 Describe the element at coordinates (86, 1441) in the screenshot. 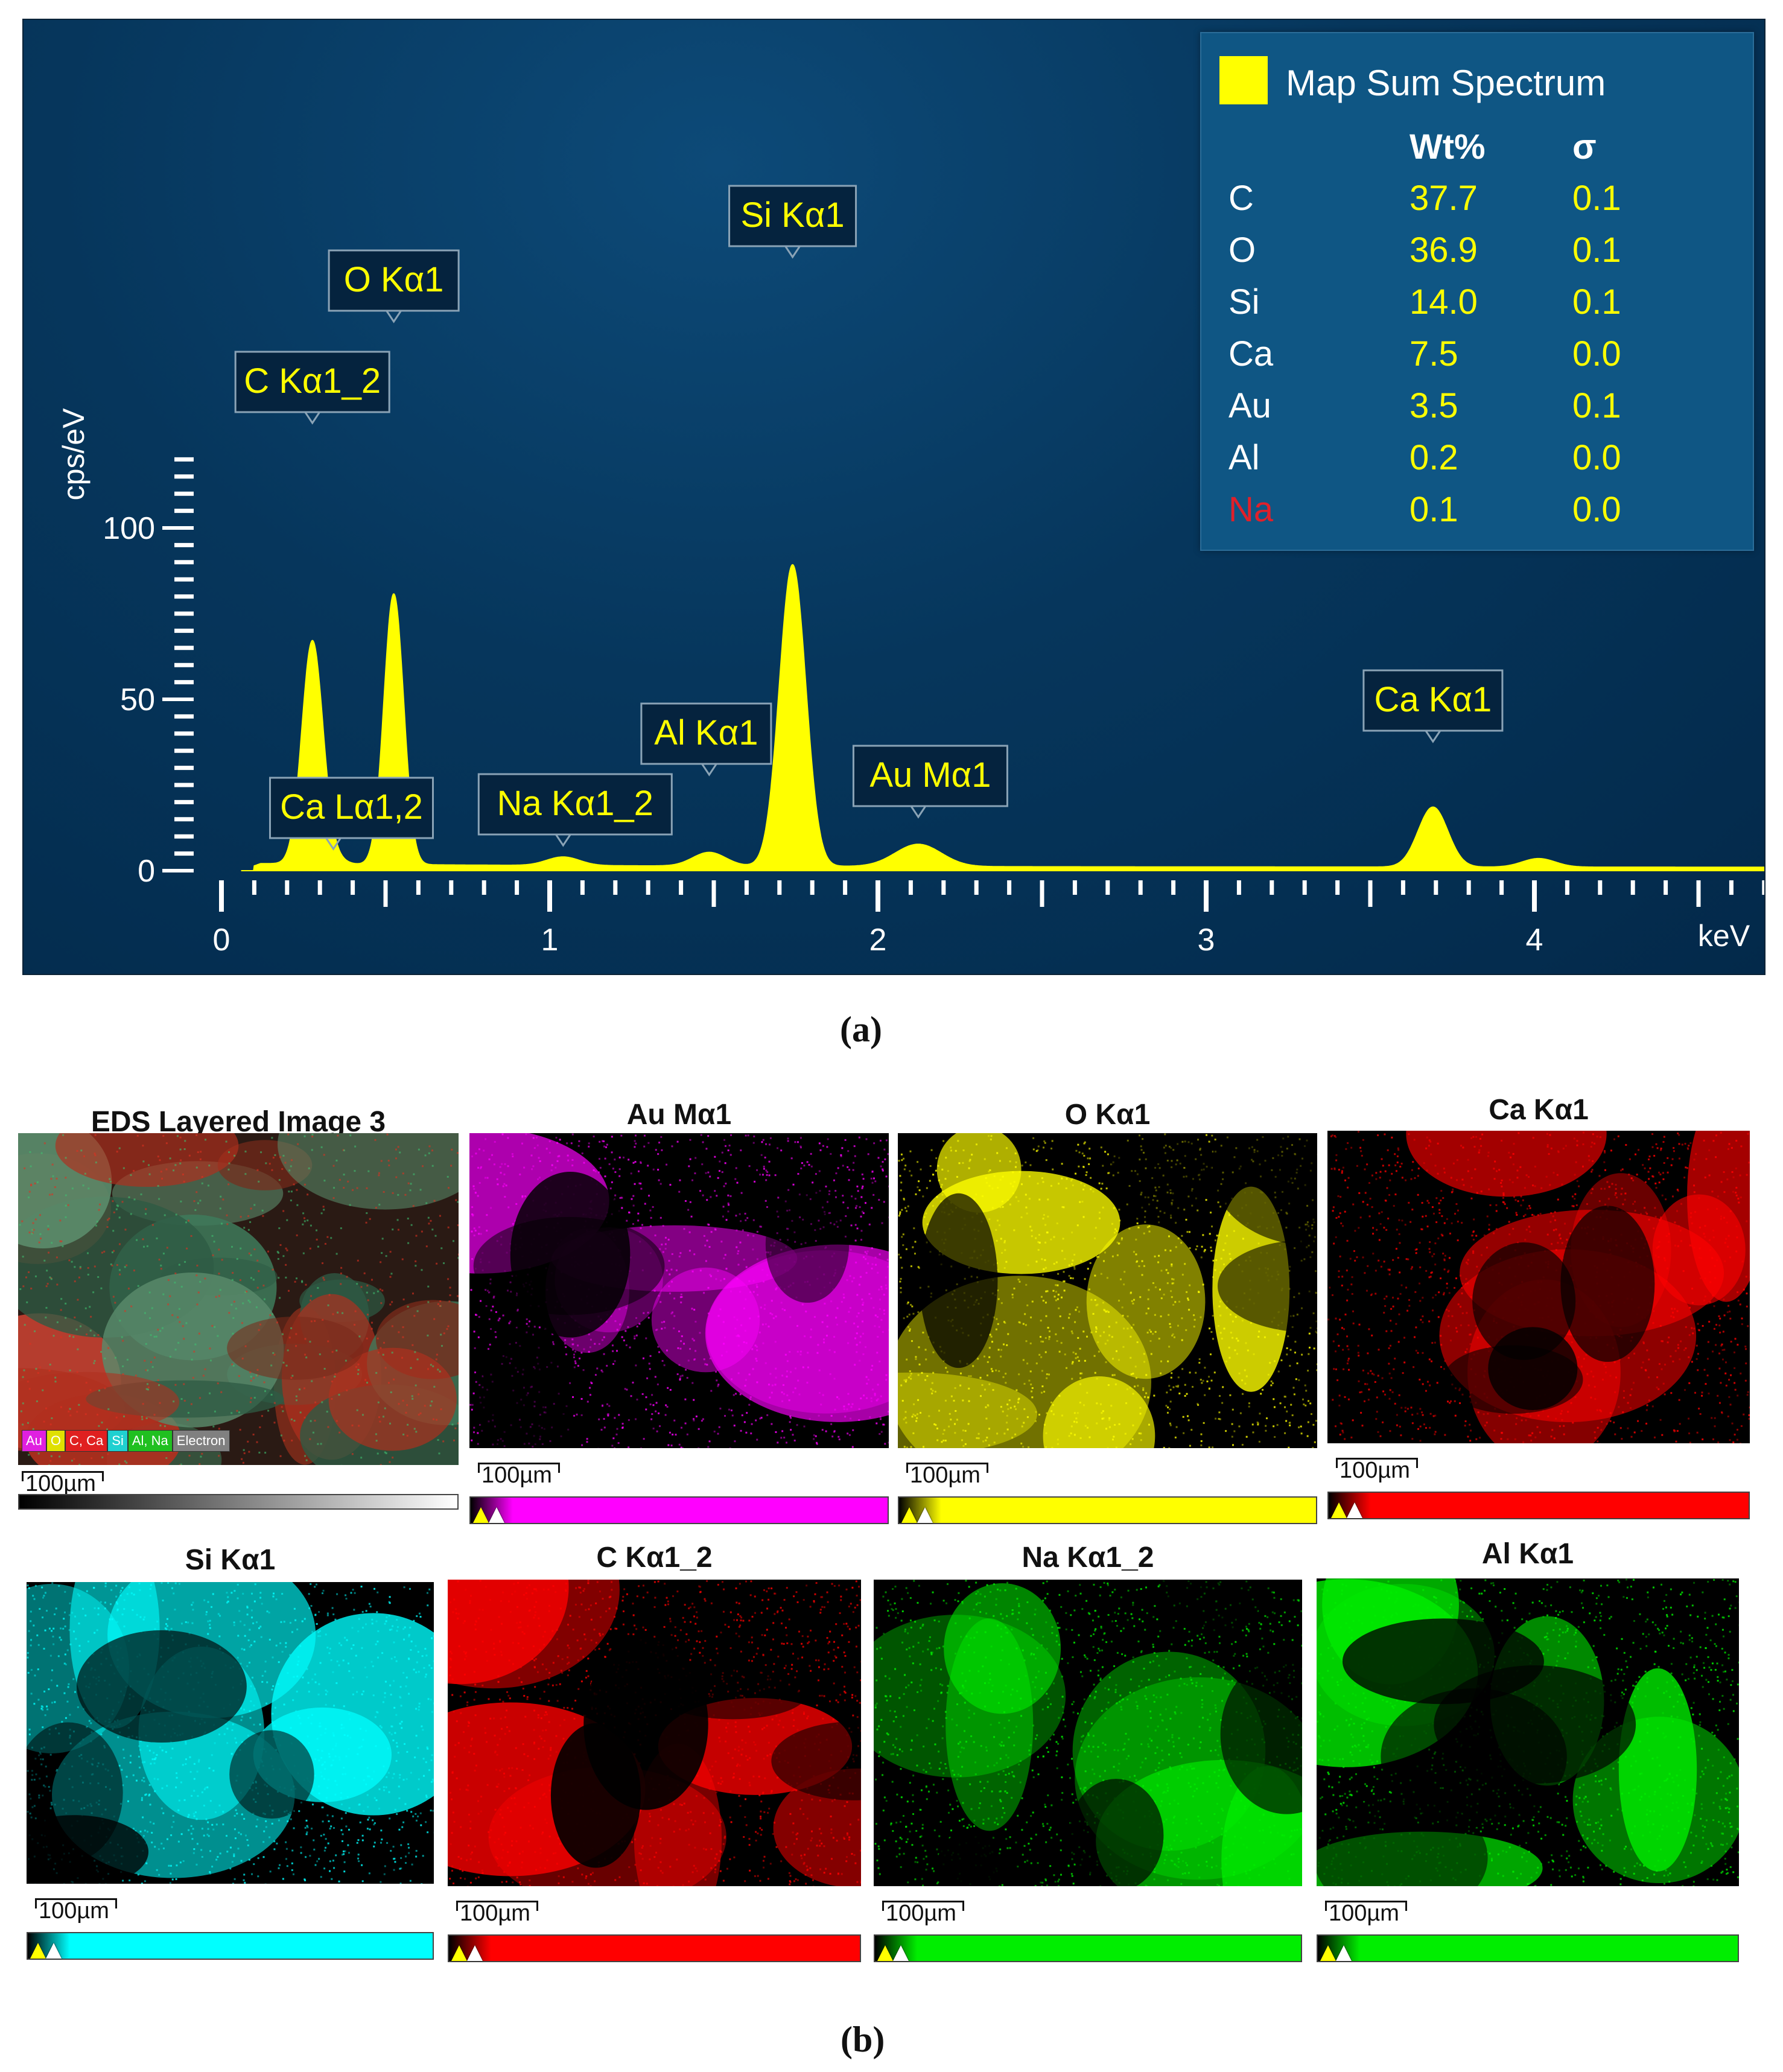

I see `layered-legend-chip: C, Ca` at that location.